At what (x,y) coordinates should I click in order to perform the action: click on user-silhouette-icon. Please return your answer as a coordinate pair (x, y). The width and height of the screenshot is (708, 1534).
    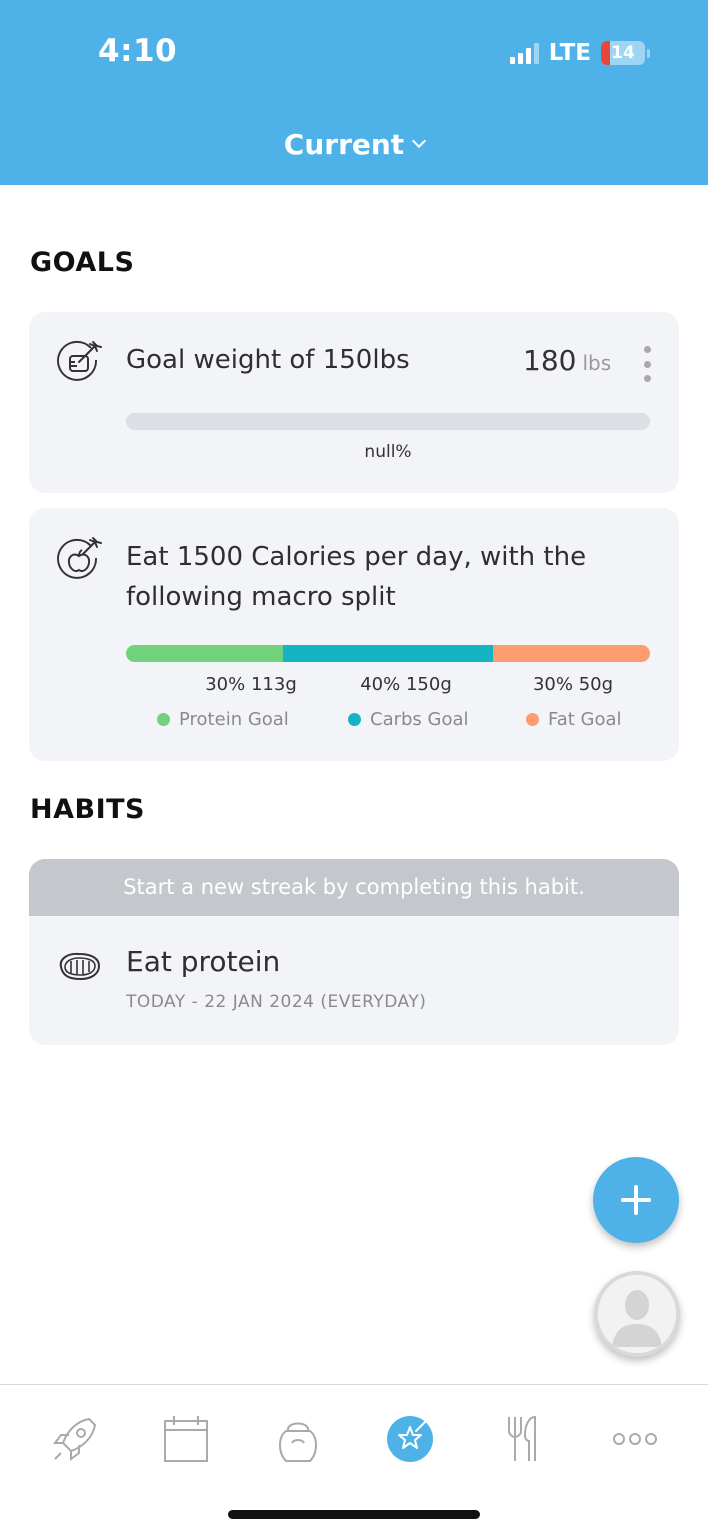
    Looking at the image, I should click on (637, 1314).